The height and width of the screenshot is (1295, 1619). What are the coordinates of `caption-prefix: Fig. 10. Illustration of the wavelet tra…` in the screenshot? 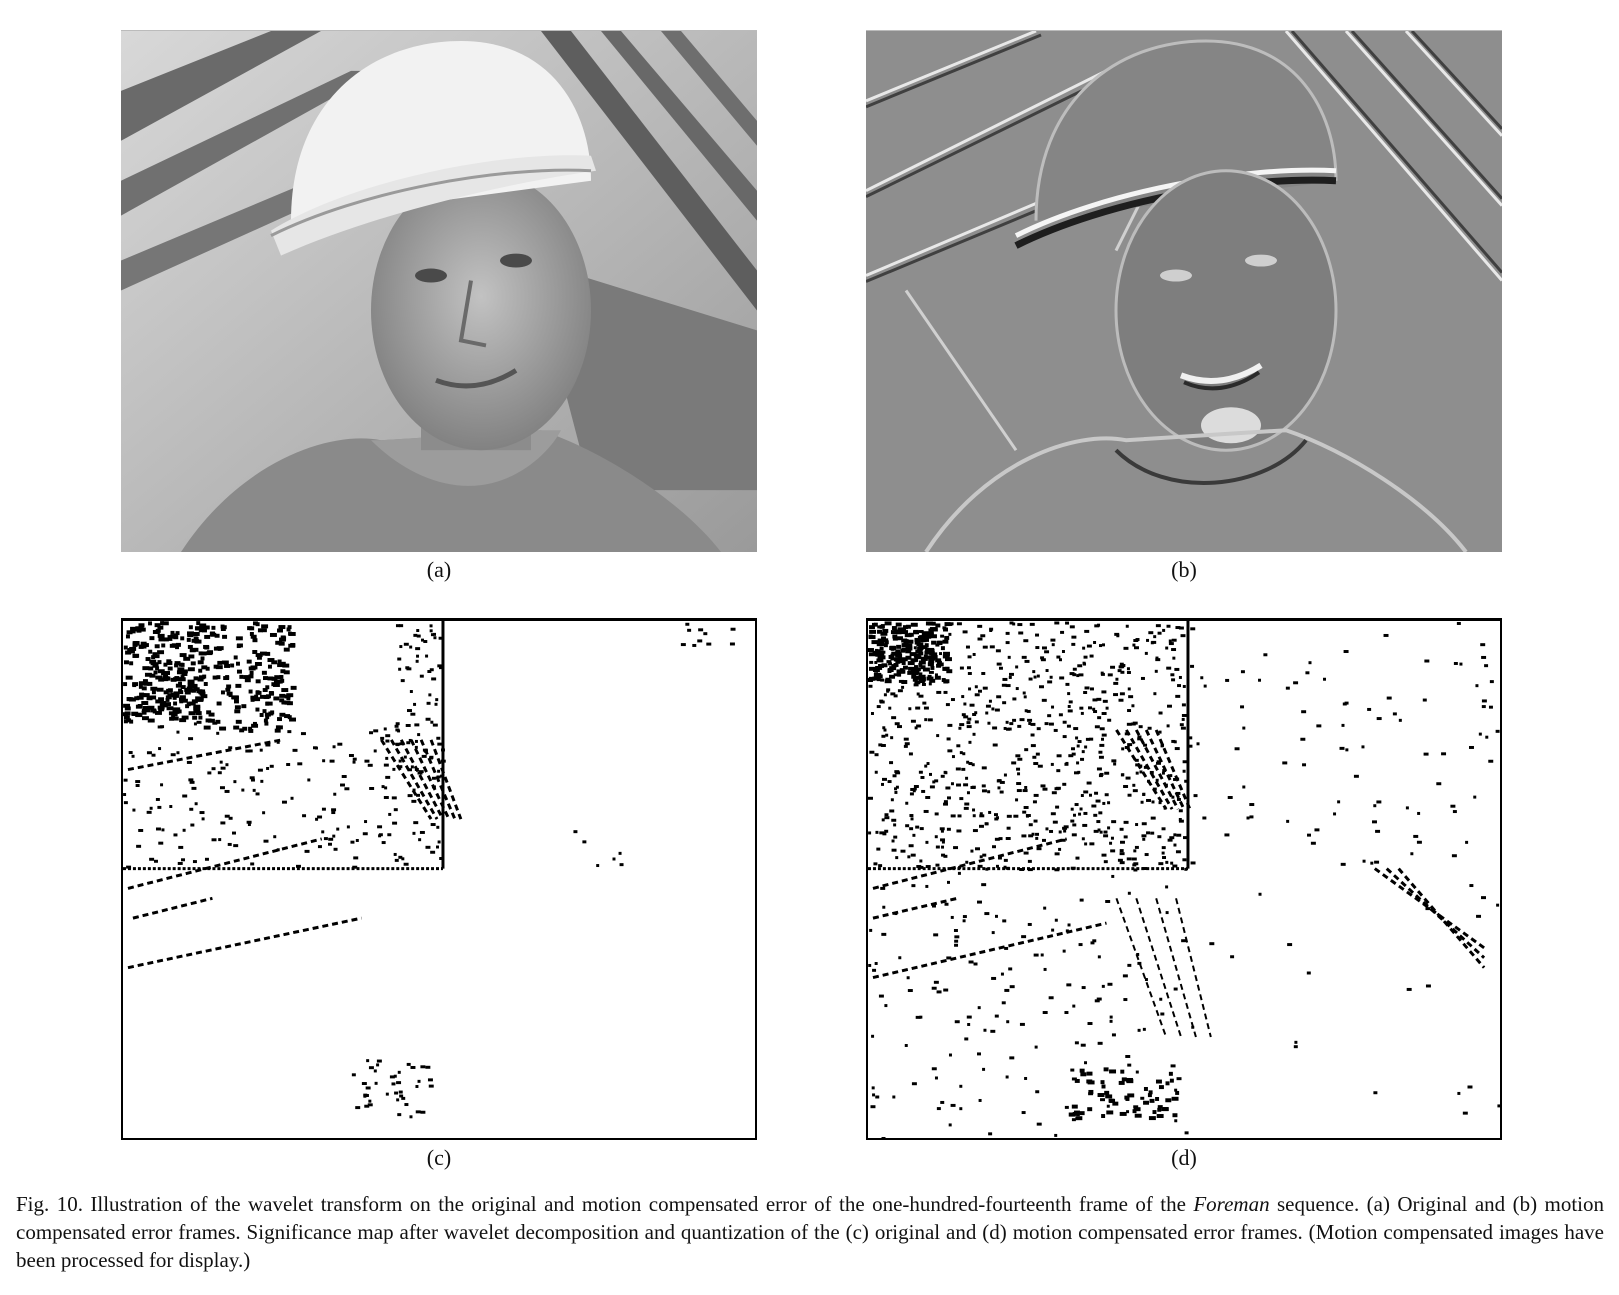 It's located at (605, 1204).